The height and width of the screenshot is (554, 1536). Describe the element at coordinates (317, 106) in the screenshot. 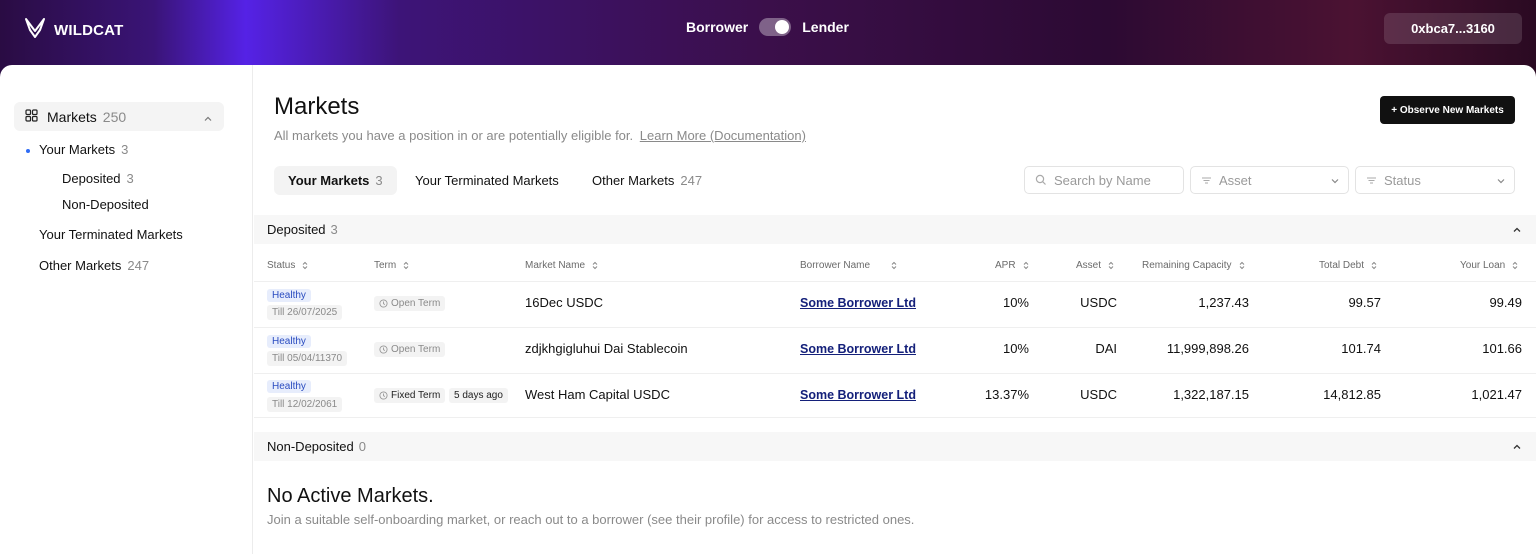

I see `page-title: Markets` at that location.